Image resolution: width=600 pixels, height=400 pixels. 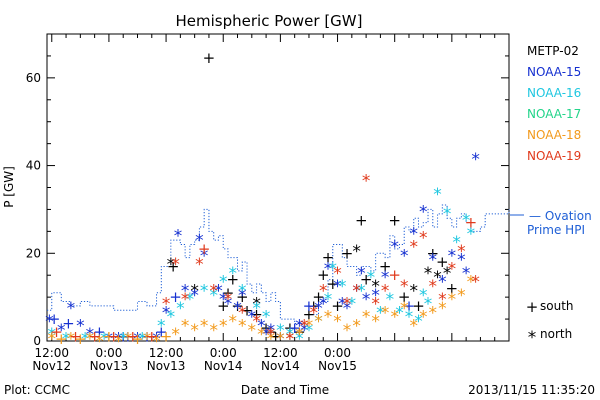 What do you see at coordinates (223, 366) in the screenshot?
I see `x-tick-label: Nov14` at bounding box center [223, 366].